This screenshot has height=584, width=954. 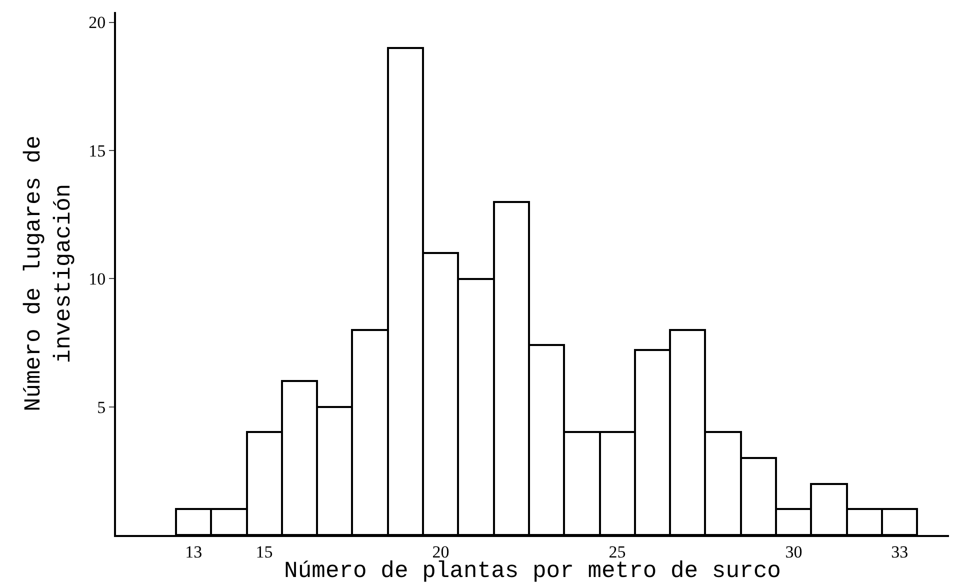 I want to click on y-tick-label: 10, so click(x=97, y=279).